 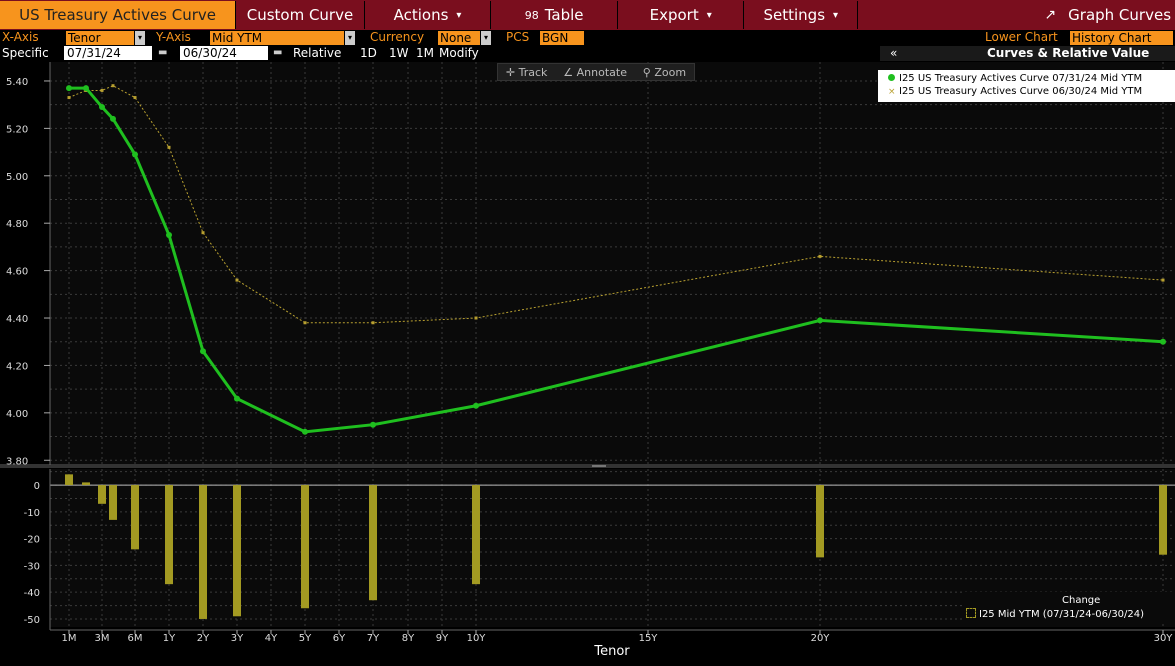 I want to click on x-tick-label: 1Y, so click(x=169, y=638).